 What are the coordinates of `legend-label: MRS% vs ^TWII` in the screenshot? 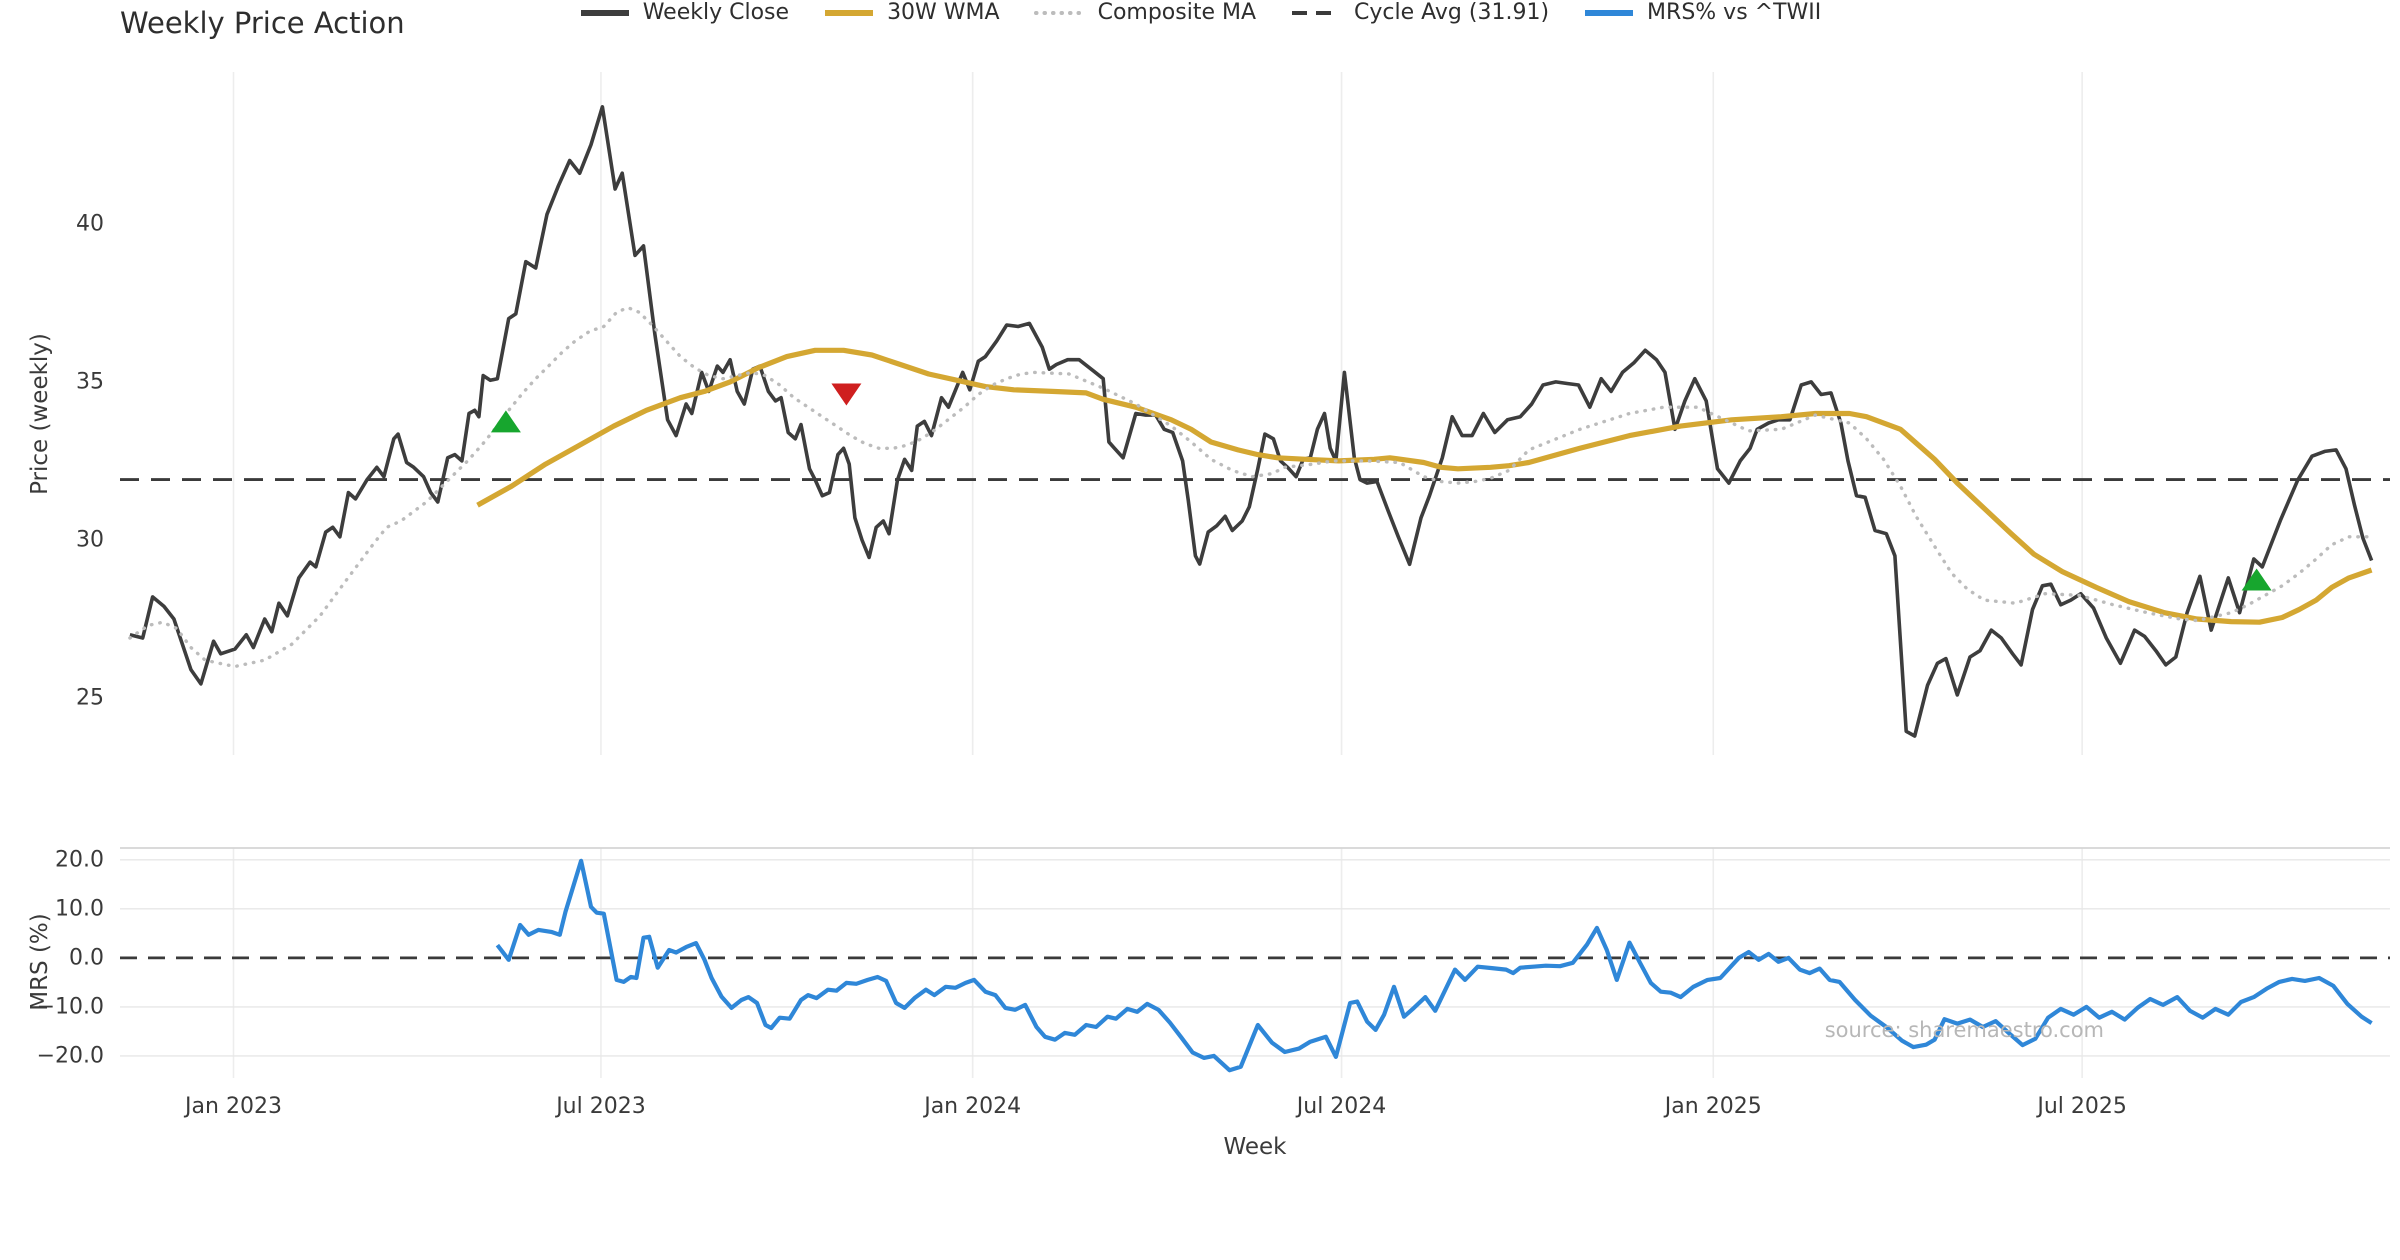 It's located at (1734, 12).